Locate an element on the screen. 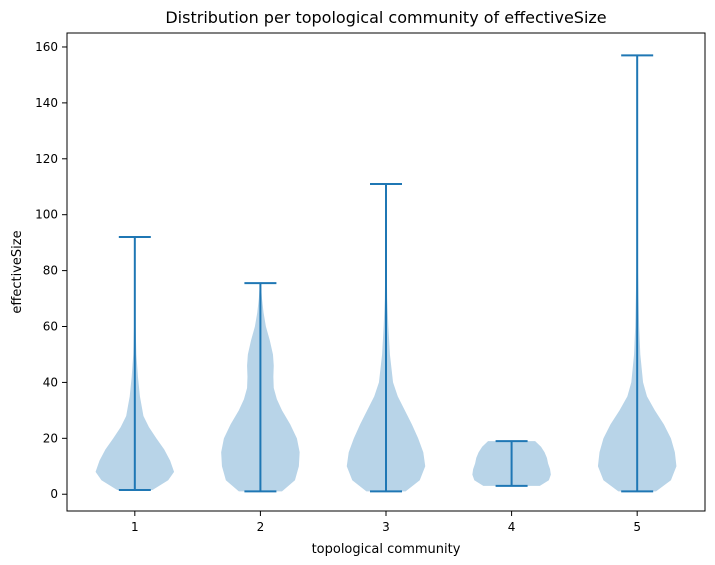 This screenshot has height=565, width=715. y-axis: 0 20 40 60 80 100 120 140 160 is located at coordinates (51, 270).